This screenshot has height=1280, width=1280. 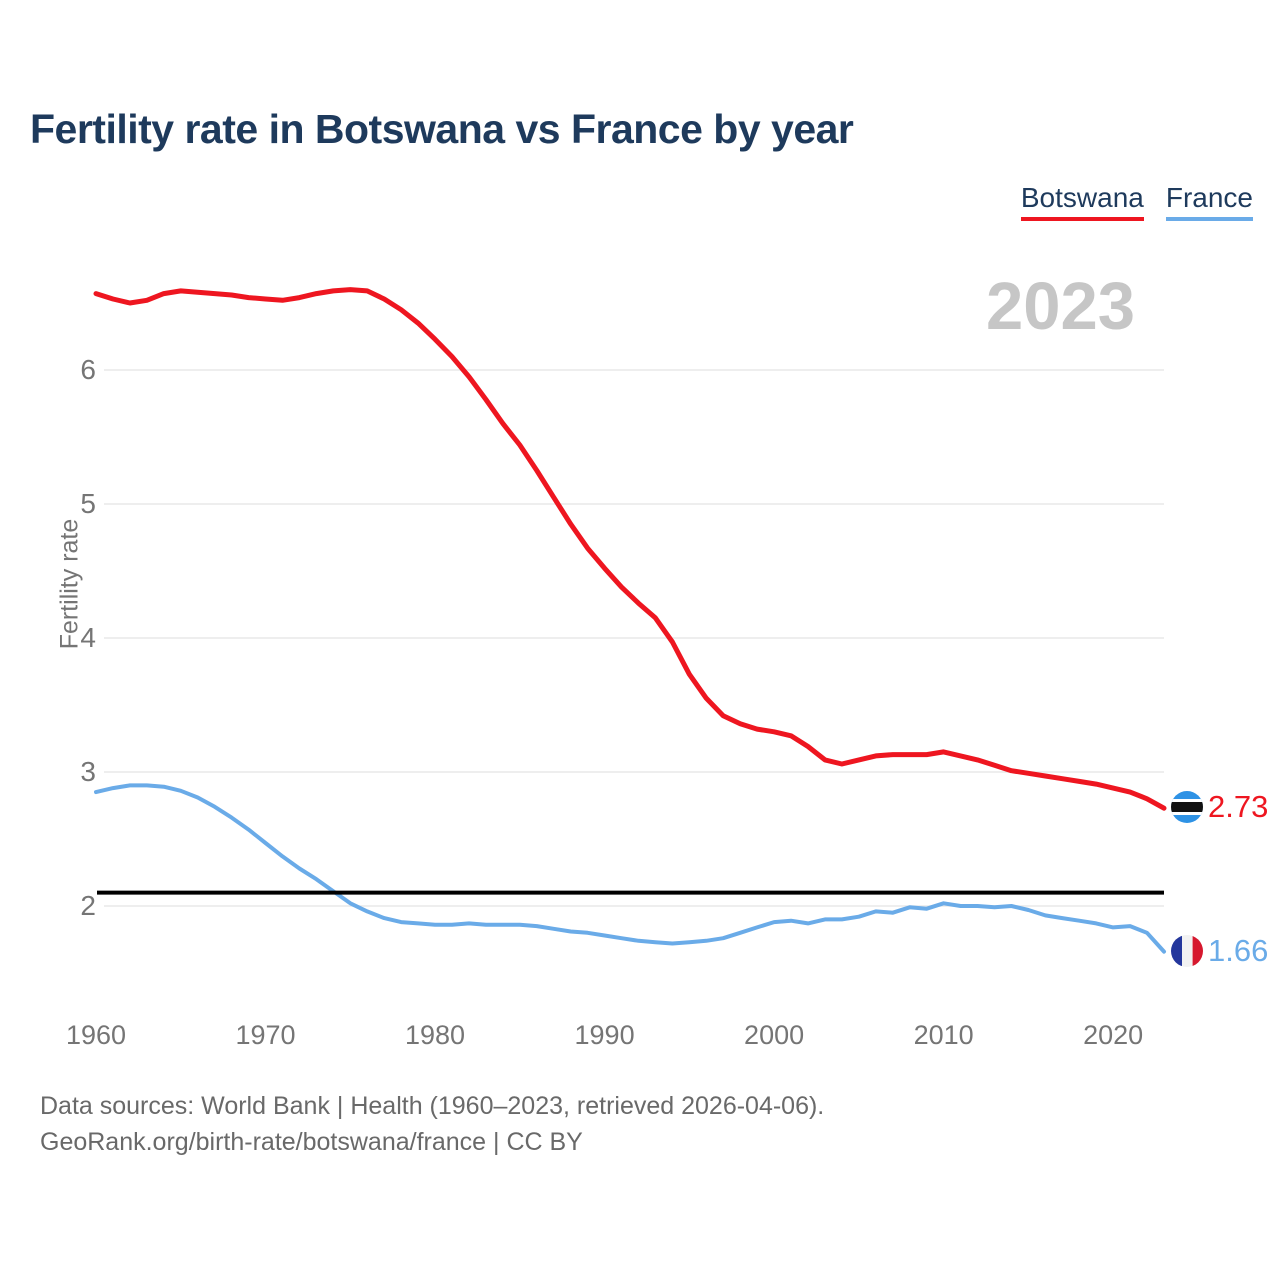 I want to click on line-france, so click(x=630, y=868).